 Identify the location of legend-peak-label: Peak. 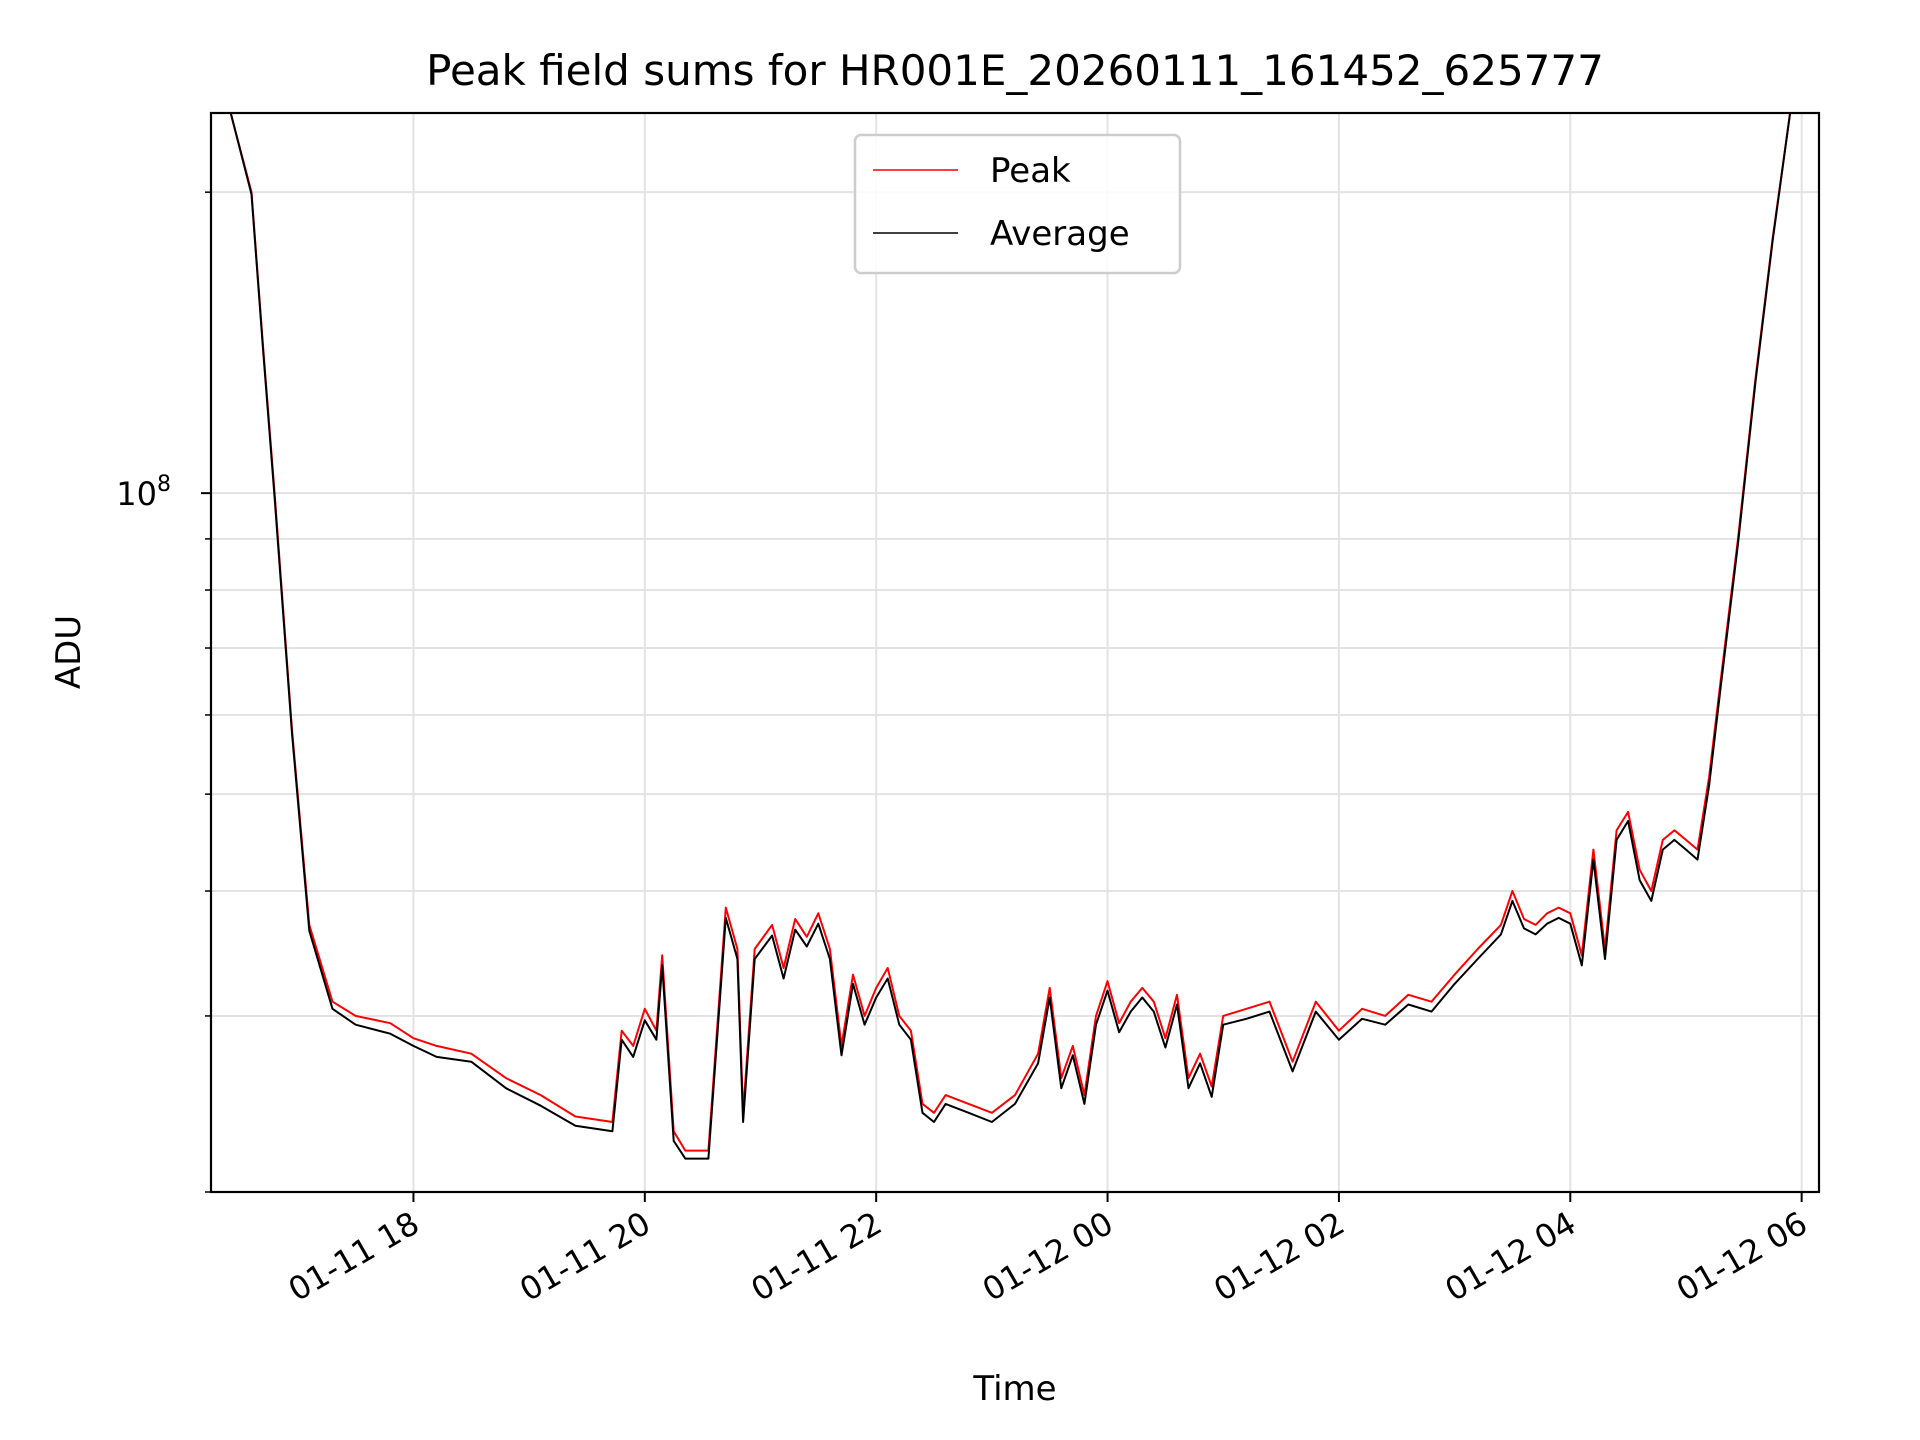
(1030, 171).